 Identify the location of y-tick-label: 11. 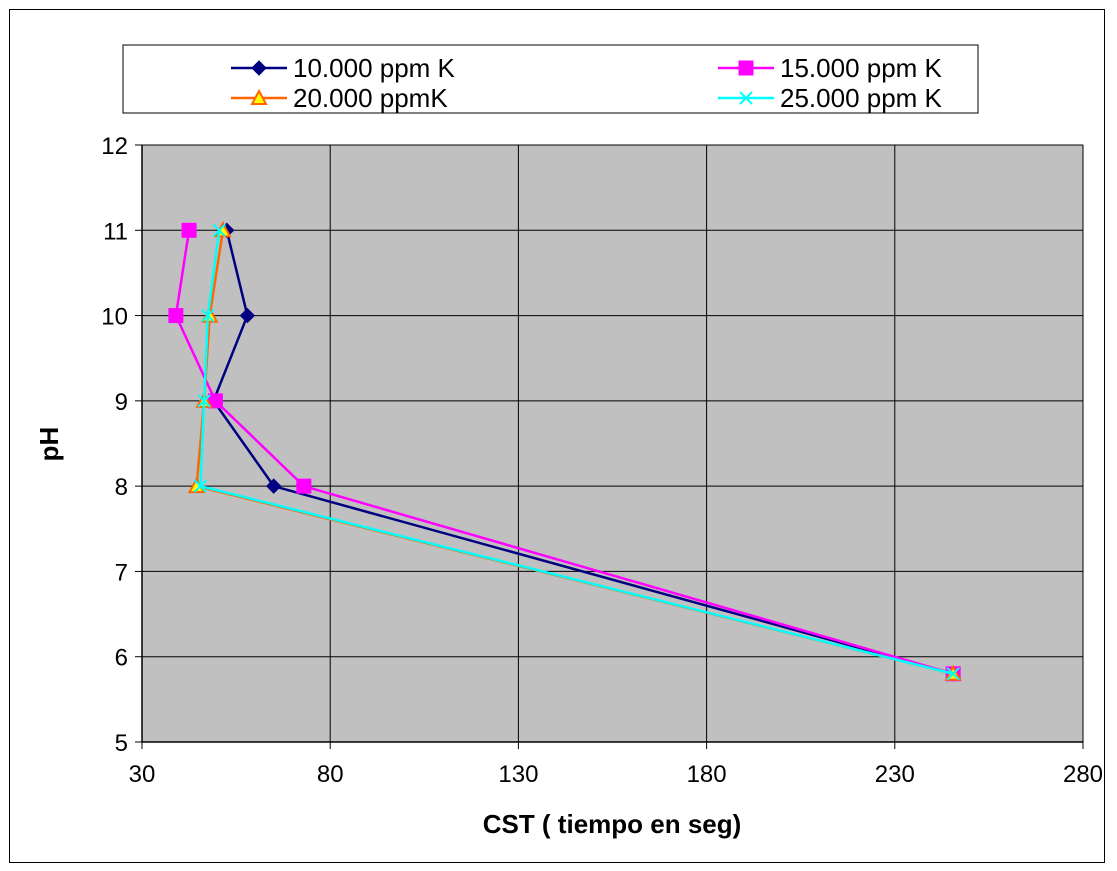
(115, 231).